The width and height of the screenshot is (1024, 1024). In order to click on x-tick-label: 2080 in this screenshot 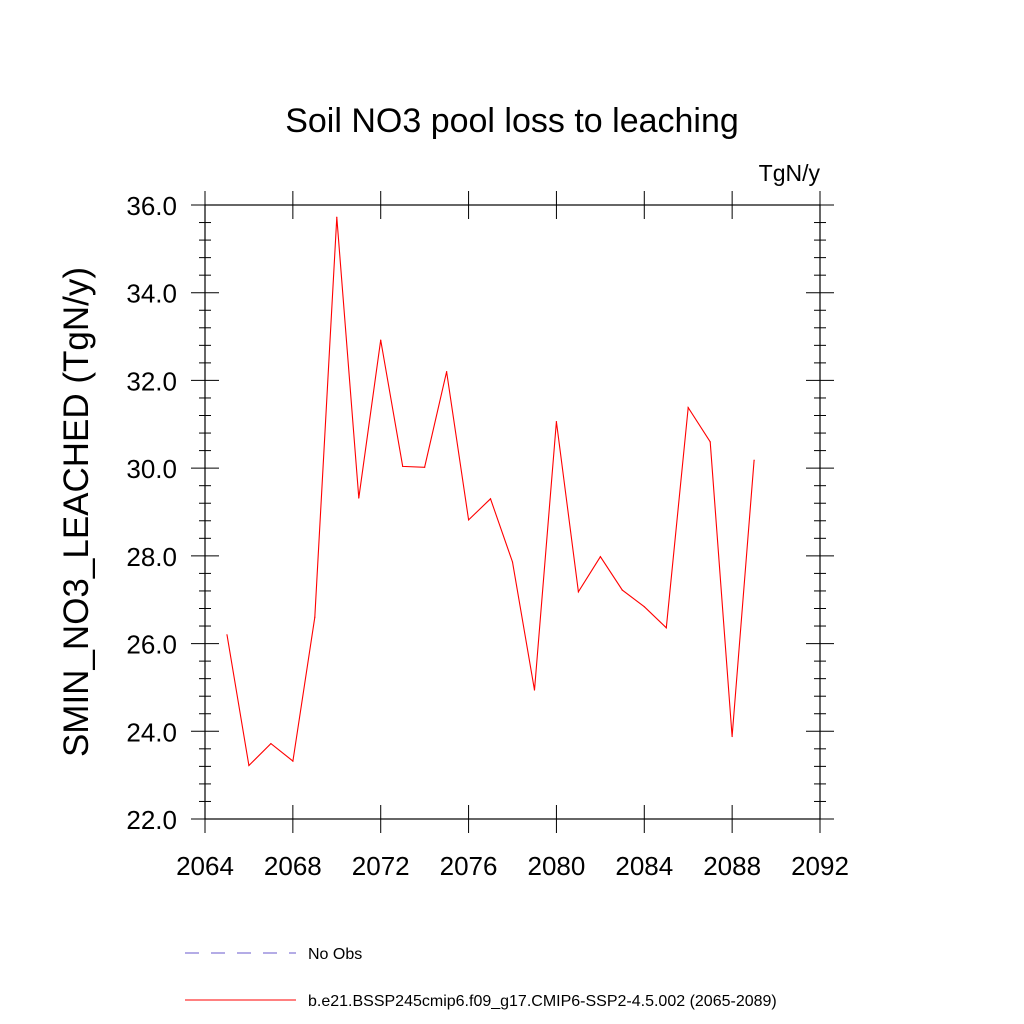, I will do `click(557, 866)`.